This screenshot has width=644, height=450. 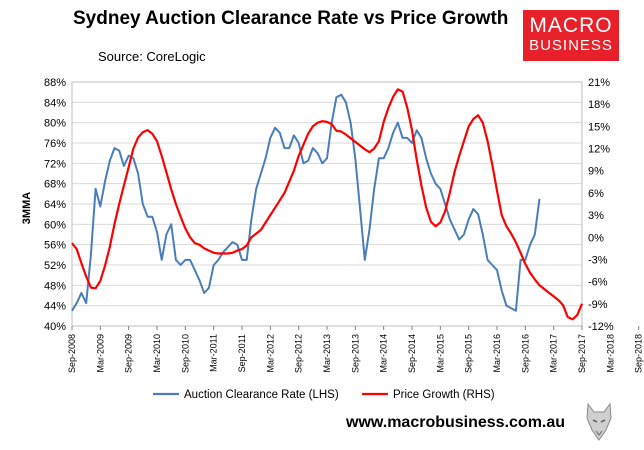 I want to click on y-left-tick-label: 60%, so click(x=55, y=225).